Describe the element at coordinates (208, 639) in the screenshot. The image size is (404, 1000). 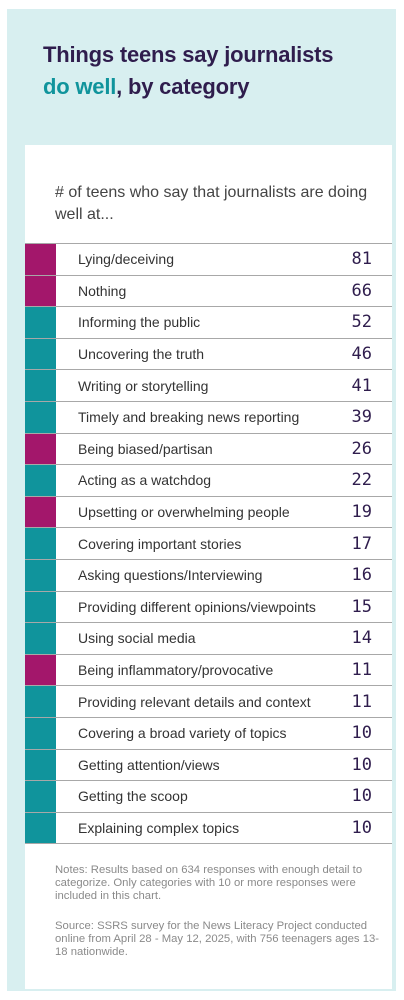
I see `table-row: Using social media 14` at that location.